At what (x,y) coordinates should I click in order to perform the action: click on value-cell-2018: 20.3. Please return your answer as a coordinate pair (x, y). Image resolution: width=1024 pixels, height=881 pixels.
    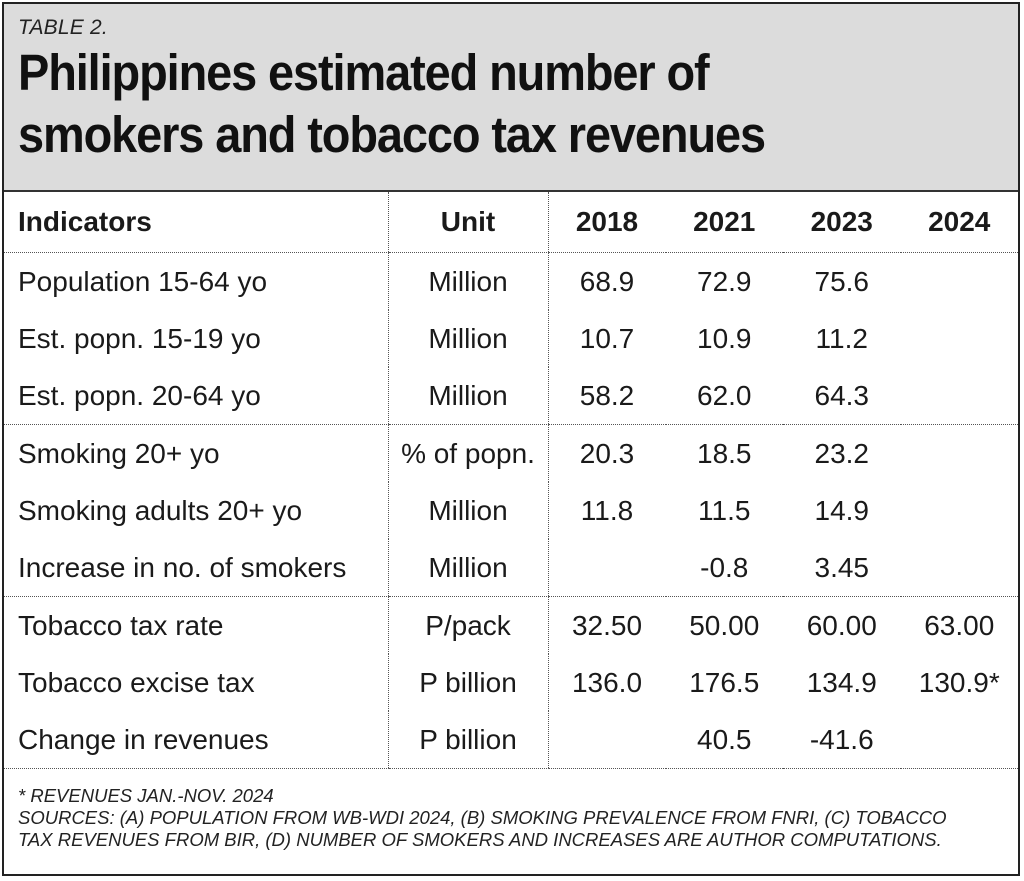
    Looking at the image, I should click on (606, 453).